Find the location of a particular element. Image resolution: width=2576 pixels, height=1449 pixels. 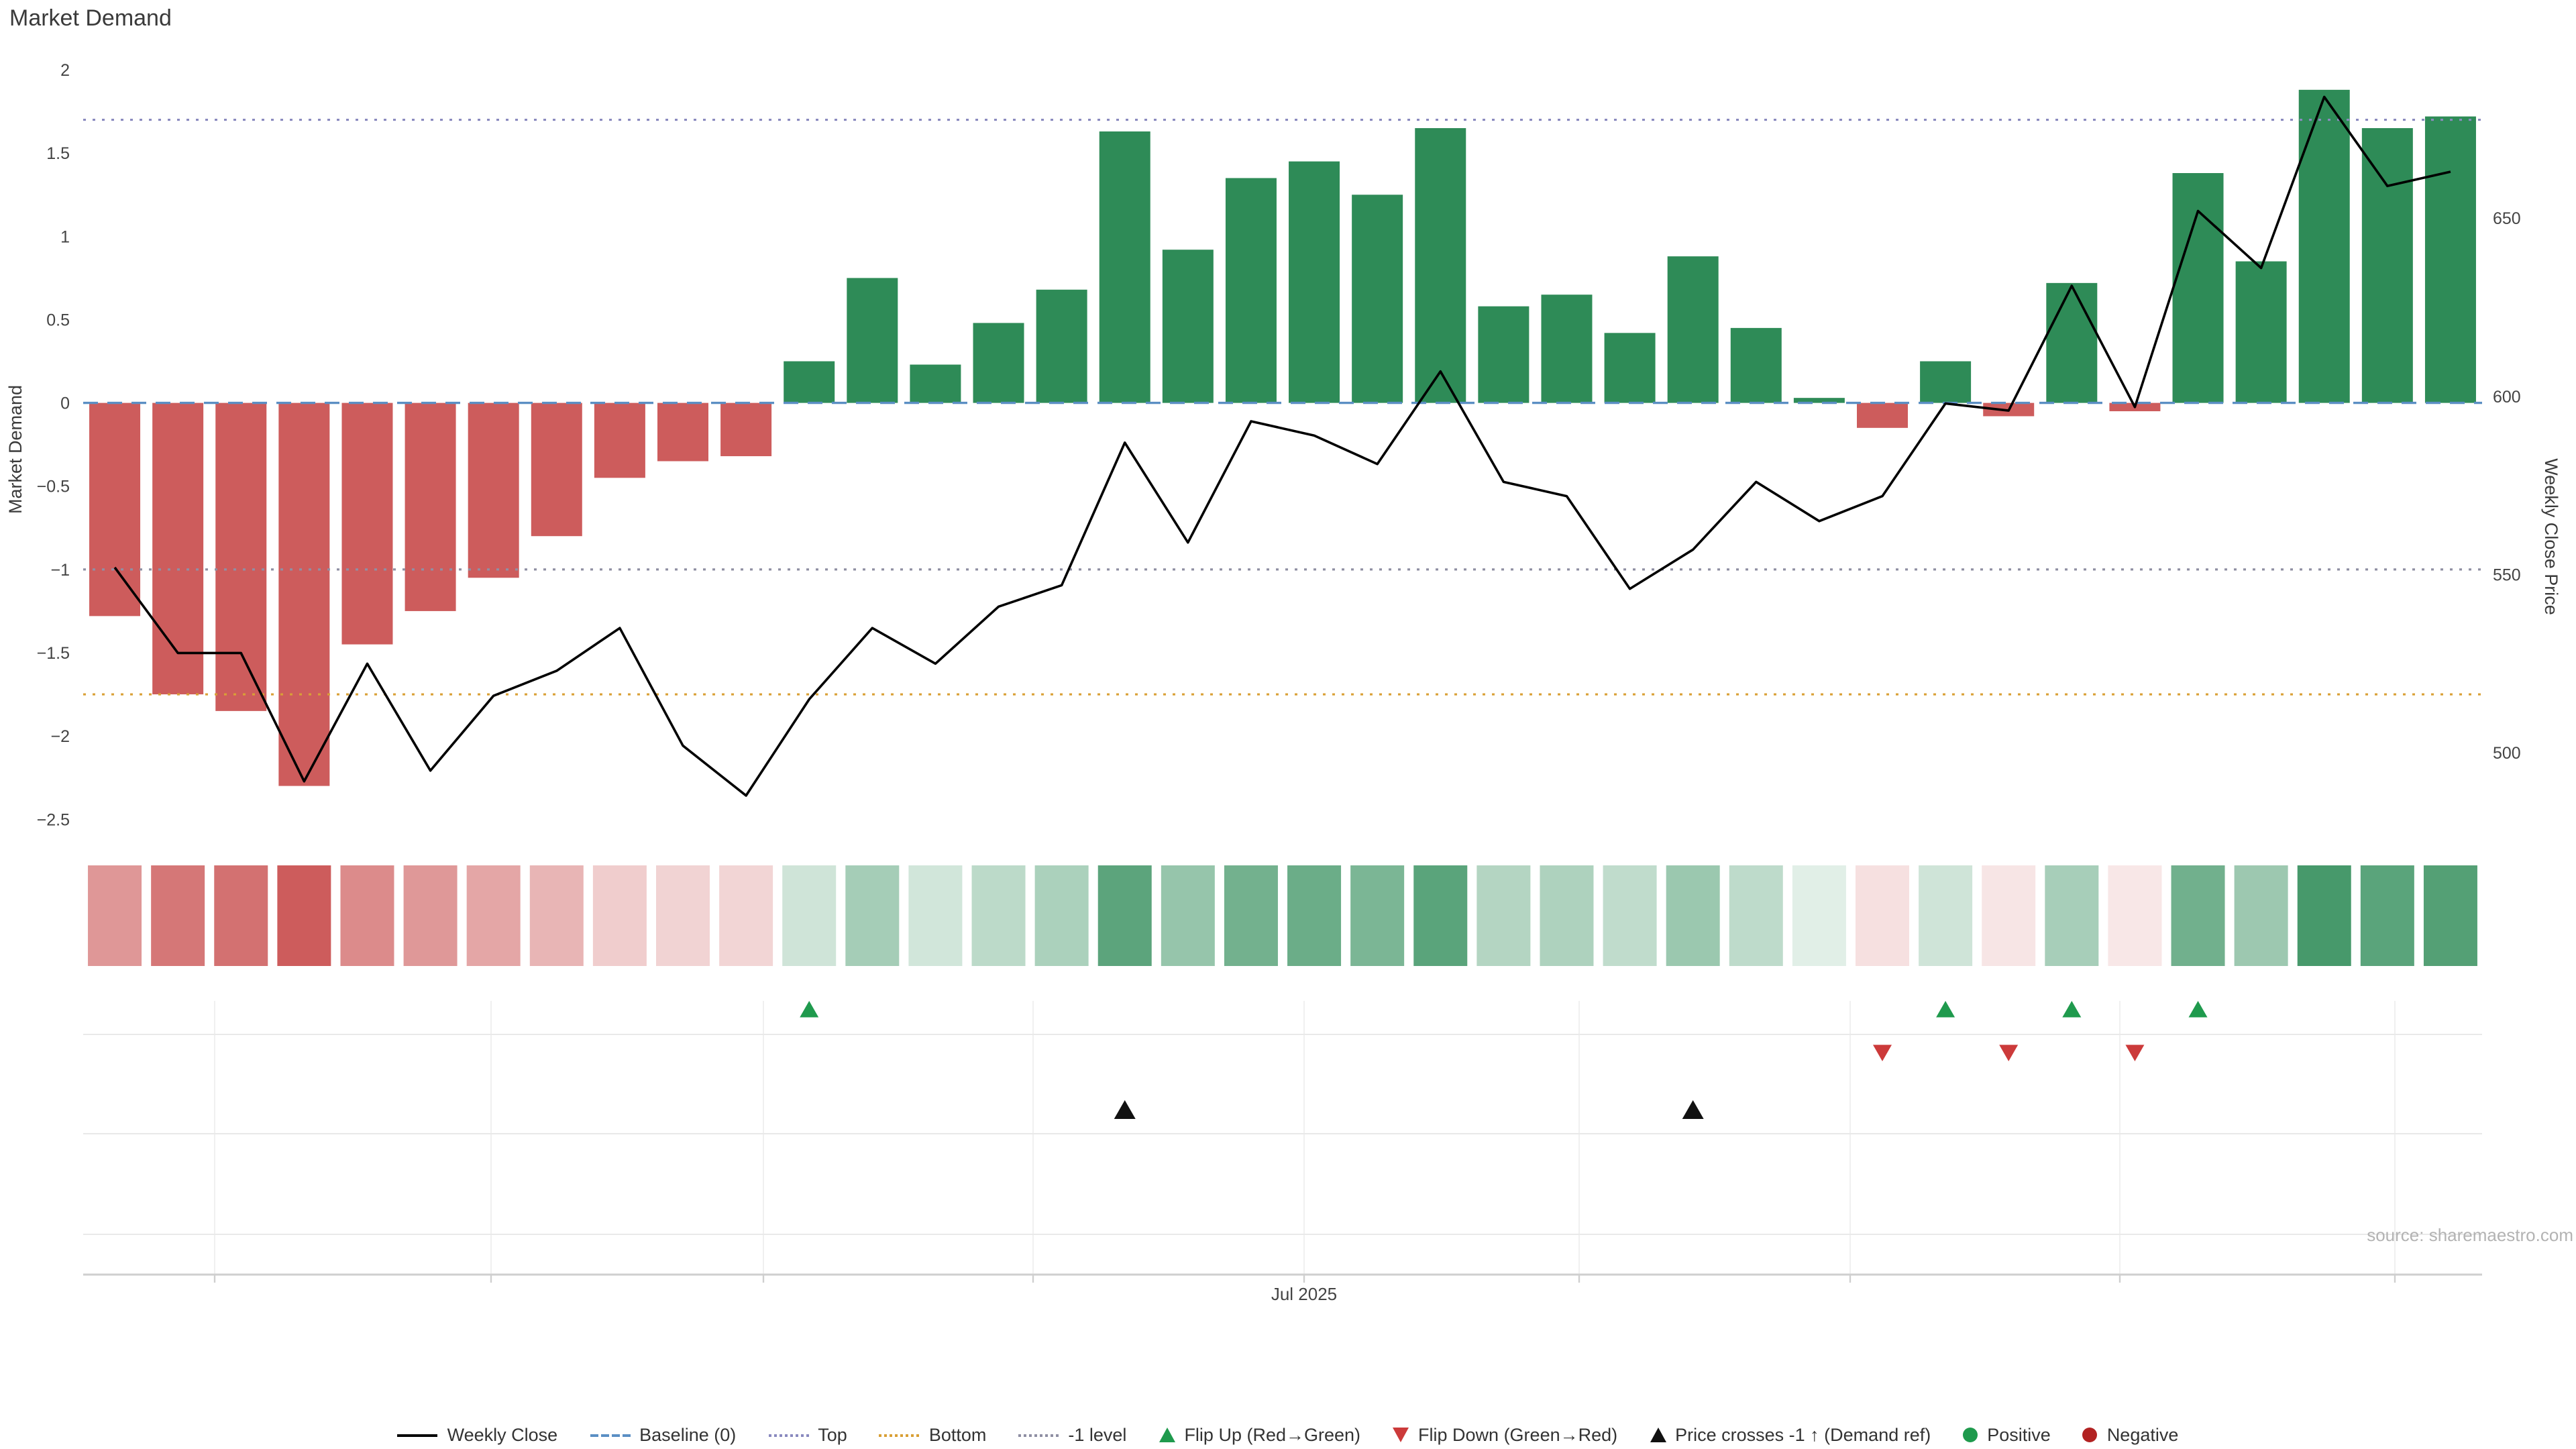

legend-item-negative: Negative is located at coordinates (2130, 1435).